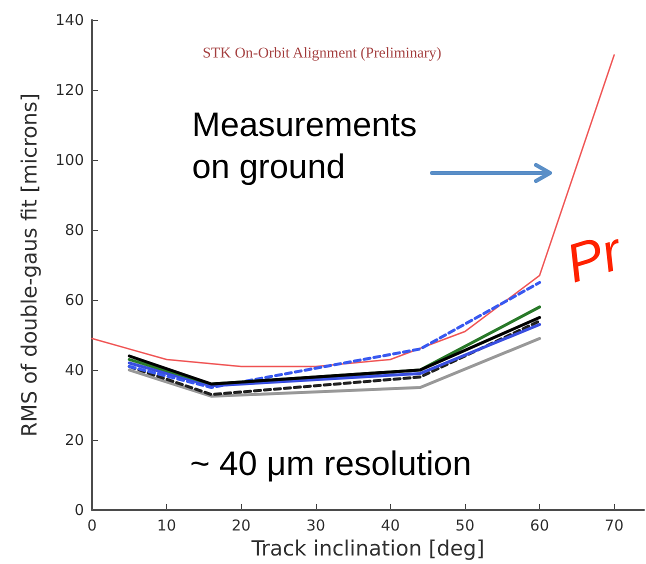 The image size is (646, 564). Describe the element at coordinates (322, 54) in the screenshot. I see `annotation: STK On-Orbit Alignment (Preliminary)` at that location.